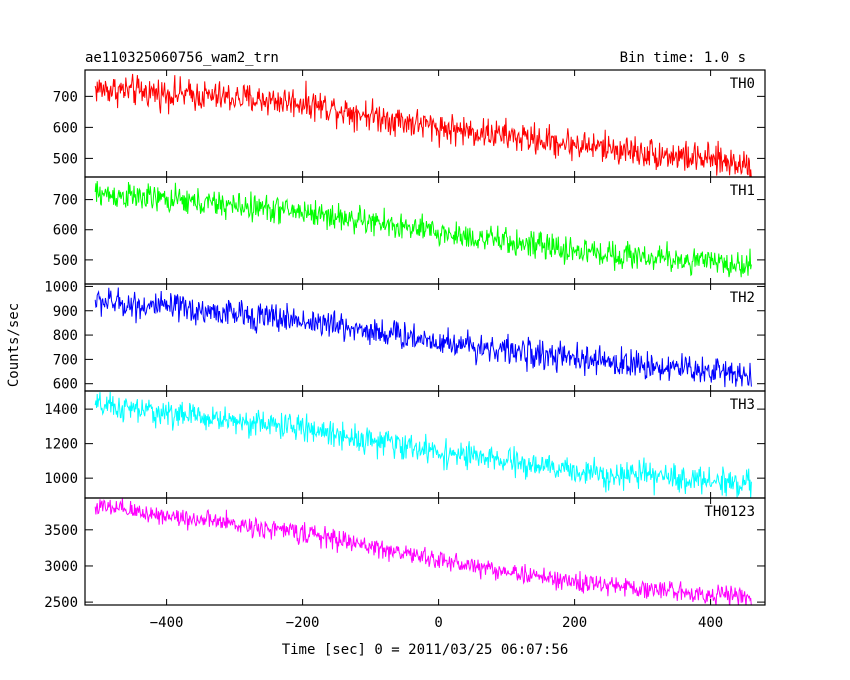 This screenshot has height=680, width=850. I want to click on y-tick-label: 1200, so click(61, 445).